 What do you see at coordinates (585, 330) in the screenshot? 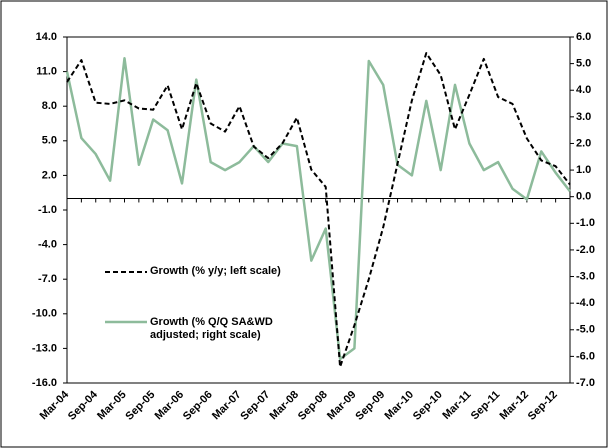
I see `y2-tick-label: -5.0` at bounding box center [585, 330].